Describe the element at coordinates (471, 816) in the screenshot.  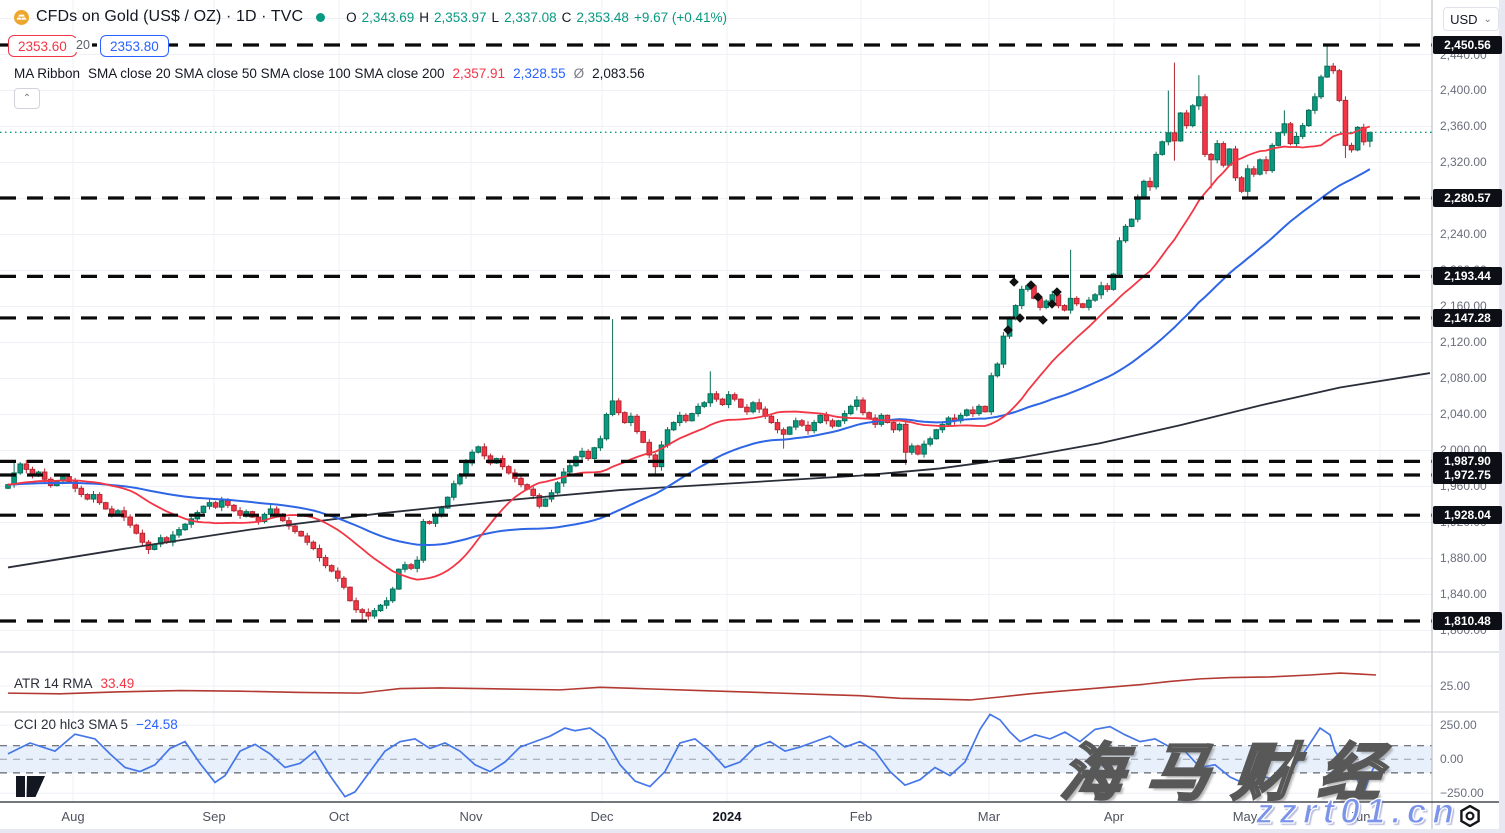
I see `time-axis-label: Nov` at that location.